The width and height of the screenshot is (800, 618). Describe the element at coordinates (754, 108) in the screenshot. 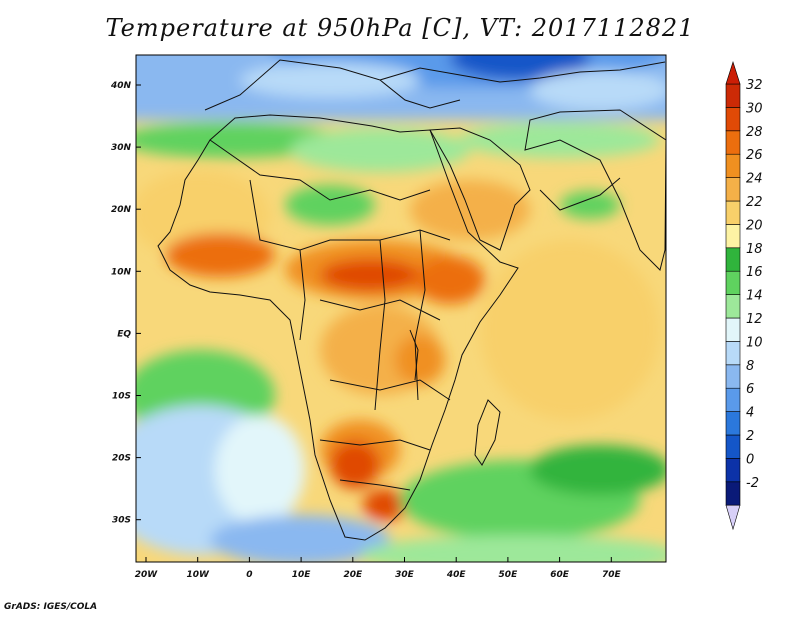

I see `colorbar-label: 30` at that location.